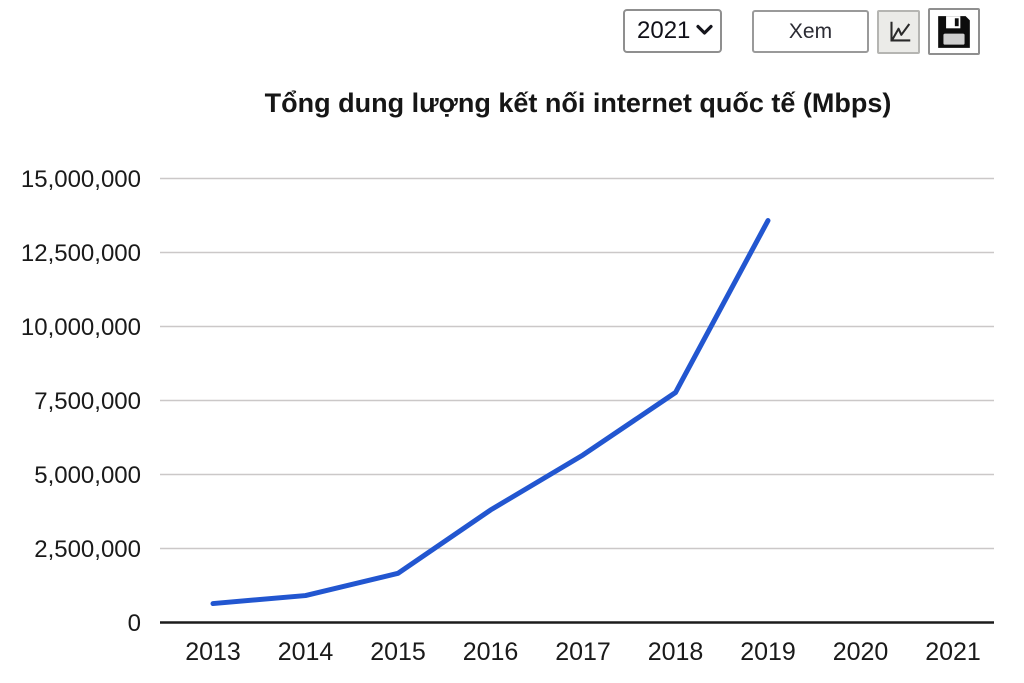  What do you see at coordinates (213, 652) in the screenshot?
I see `x-tick-label: 2013` at bounding box center [213, 652].